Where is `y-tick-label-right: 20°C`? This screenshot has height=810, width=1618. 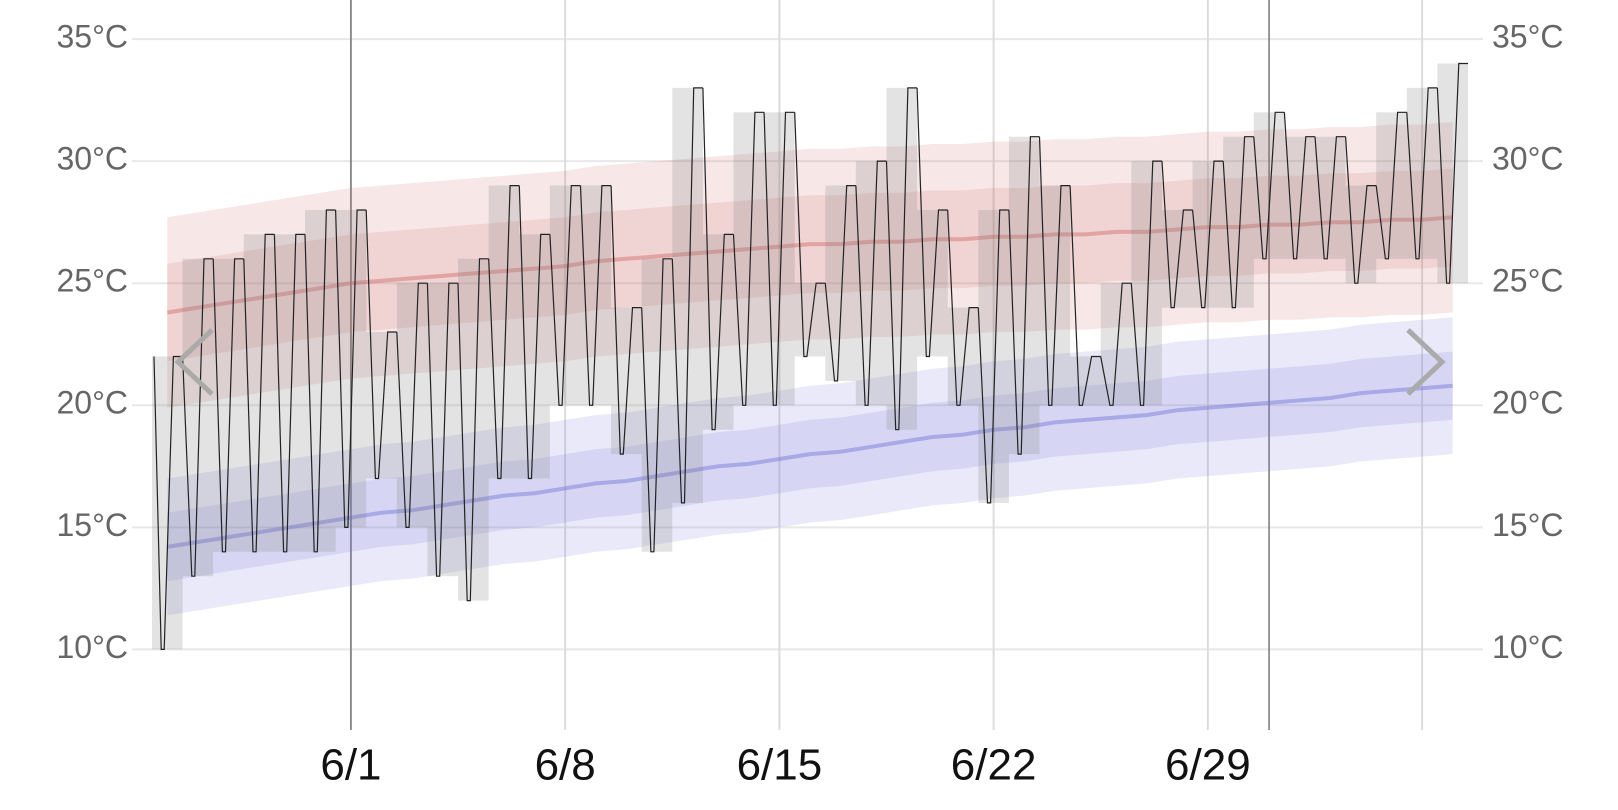 y-tick-label-right: 20°C is located at coordinates (1528, 403).